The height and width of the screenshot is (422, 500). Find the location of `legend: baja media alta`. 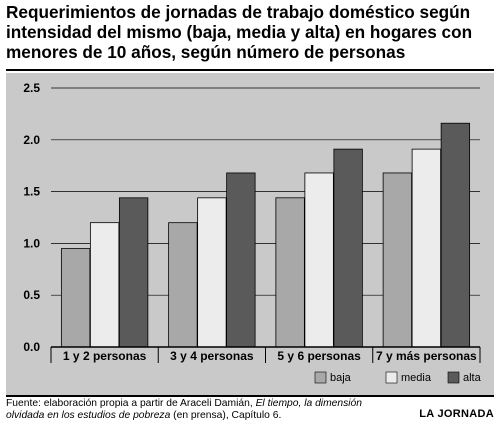

legend: baja media alta is located at coordinates (398, 377).